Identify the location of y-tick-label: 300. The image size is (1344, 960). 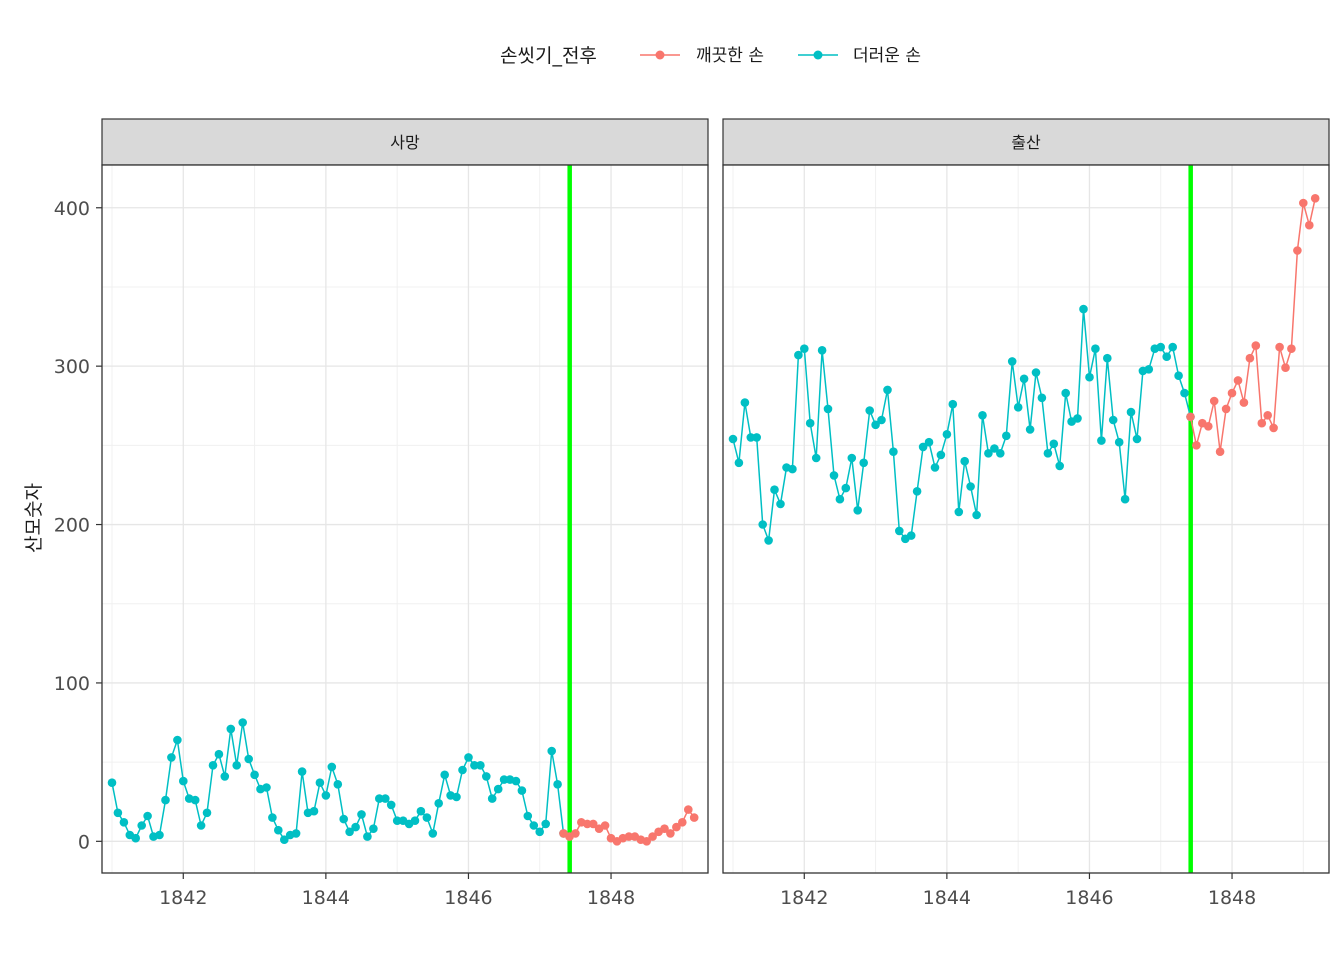
(72, 367).